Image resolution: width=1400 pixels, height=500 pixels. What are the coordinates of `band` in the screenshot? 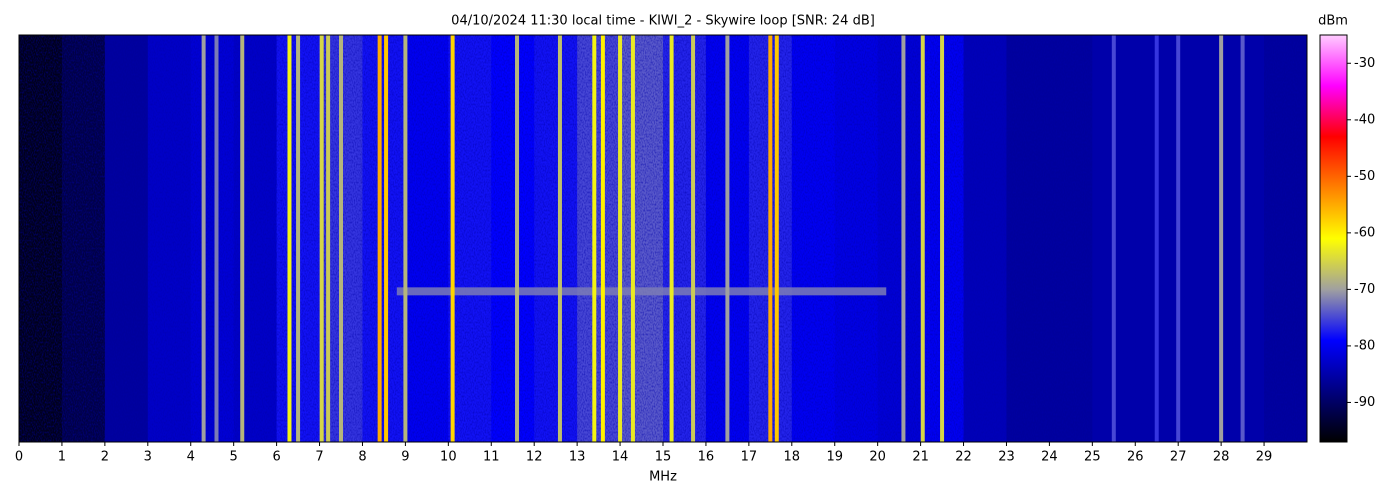 It's located at (641, 291).